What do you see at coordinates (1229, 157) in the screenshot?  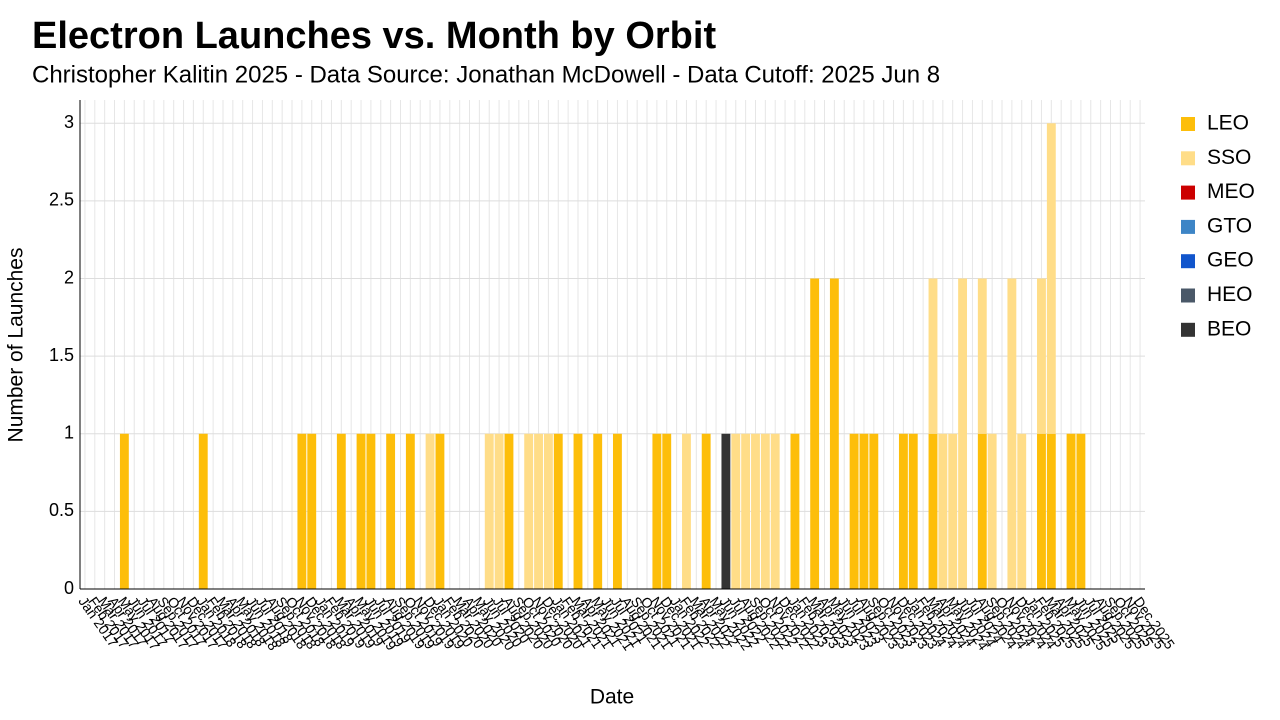 I see `legend-label: SSO` at bounding box center [1229, 157].